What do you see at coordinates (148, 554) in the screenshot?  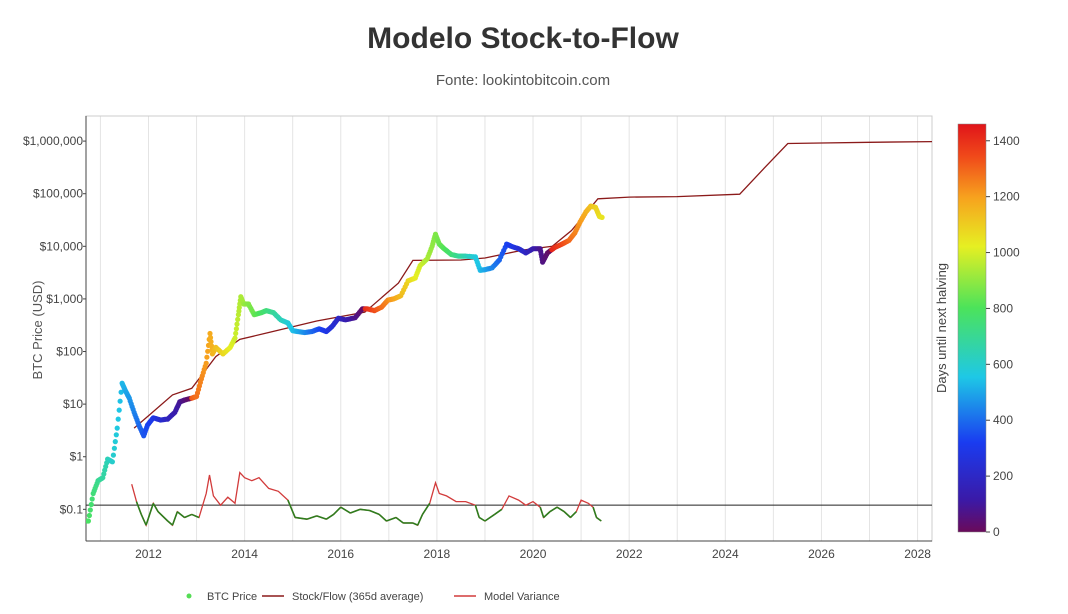 I see `x-tick-label: 2012` at bounding box center [148, 554].